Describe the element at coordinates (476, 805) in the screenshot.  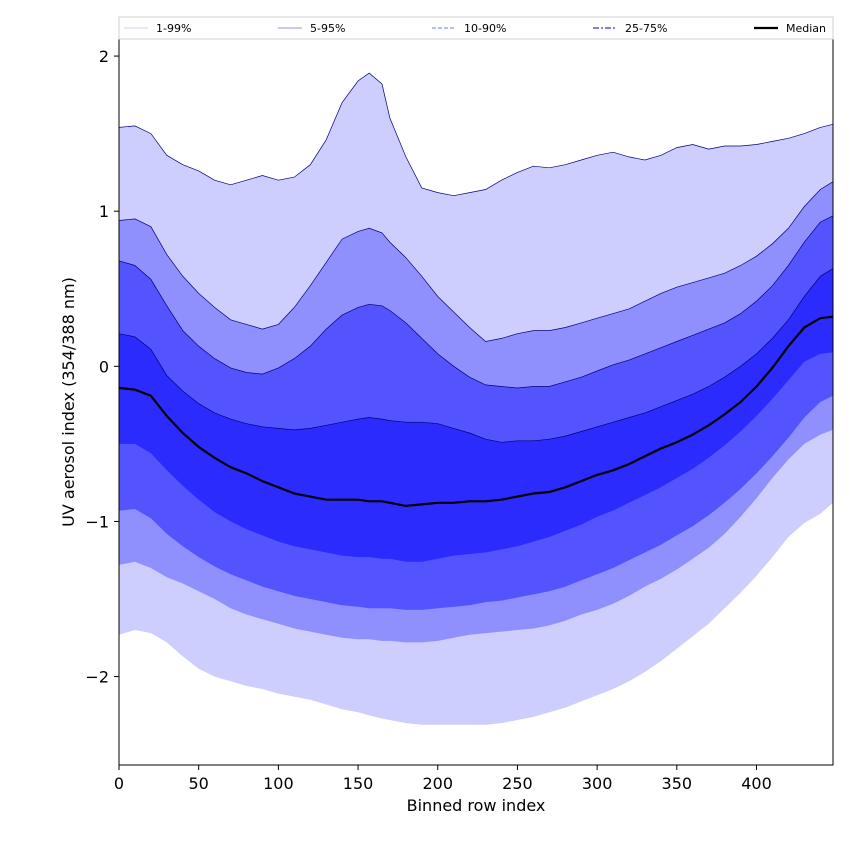
I see `x-axis-label: Binned row index` at that location.